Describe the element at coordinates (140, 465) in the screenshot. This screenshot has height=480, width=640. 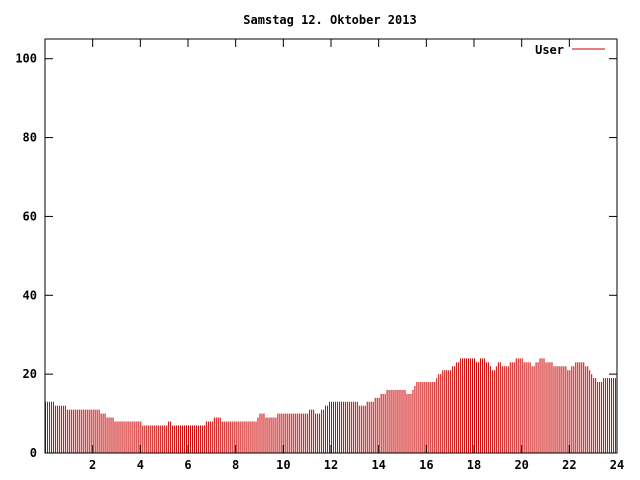
I see `x-tick-label: 4` at that location.